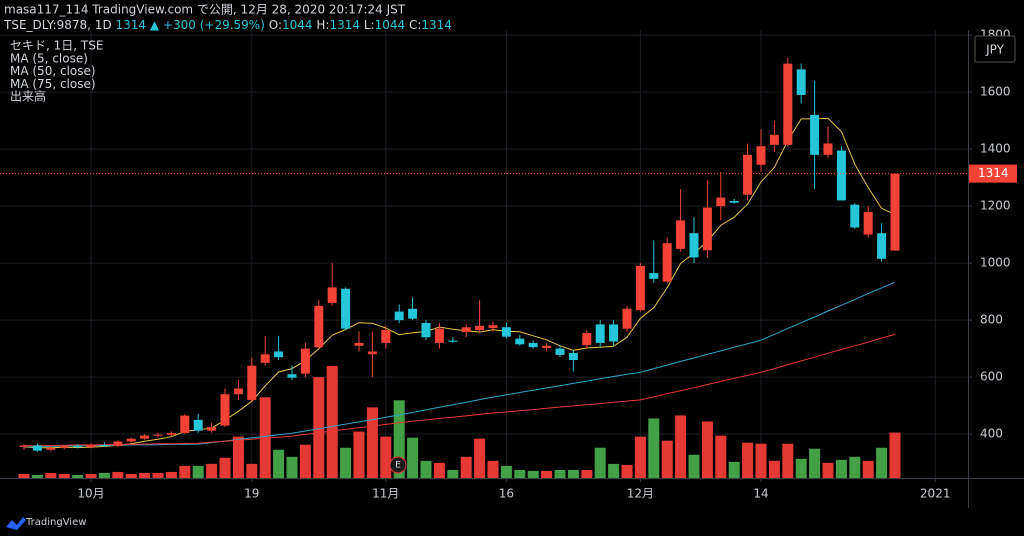 This screenshot has height=536, width=1024. What do you see at coordinates (275, 25) in the screenshot?
I see `open-key: O:` at bounding box center [275, 25].